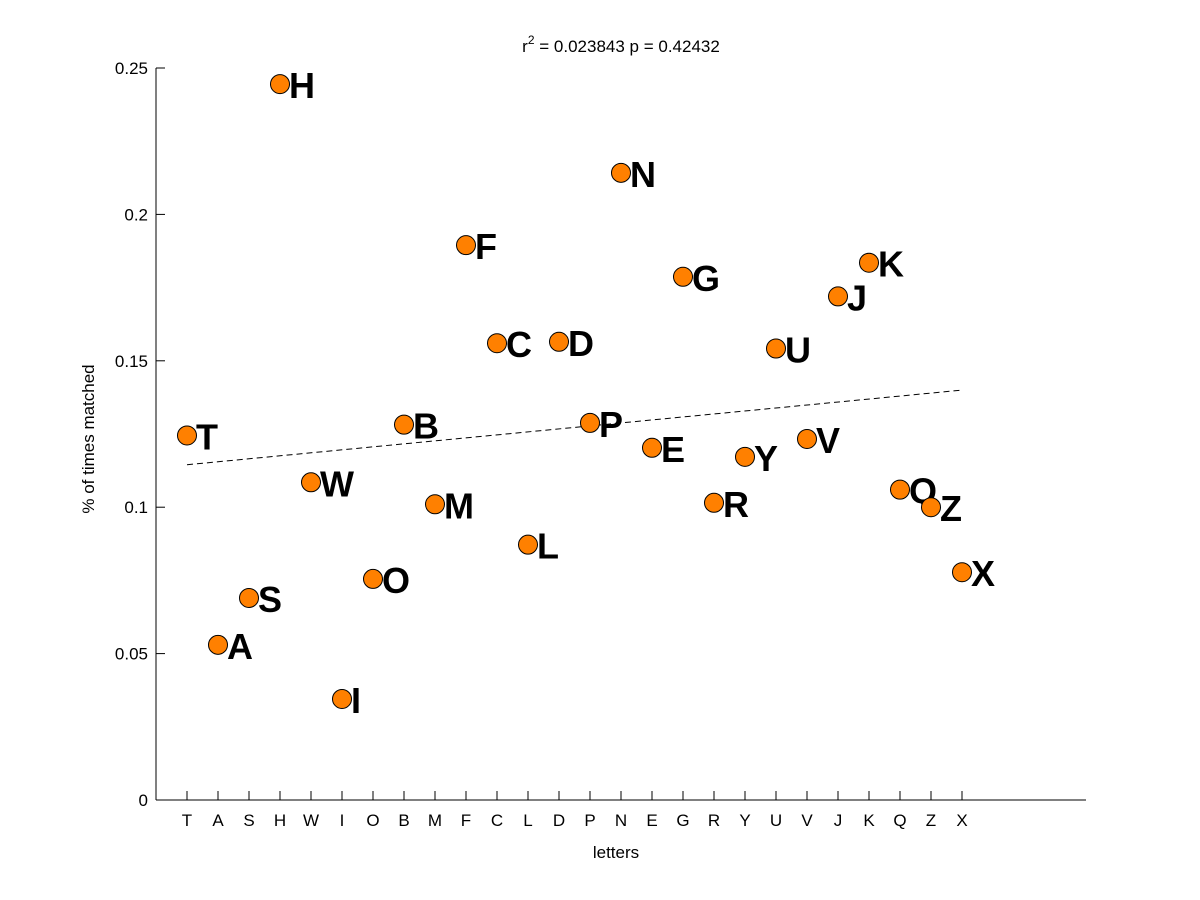  What do you see at coordinates (136, 507) in the screenshot?
I see `y-tick-label: 0.1` at bounding box center [136, 507].